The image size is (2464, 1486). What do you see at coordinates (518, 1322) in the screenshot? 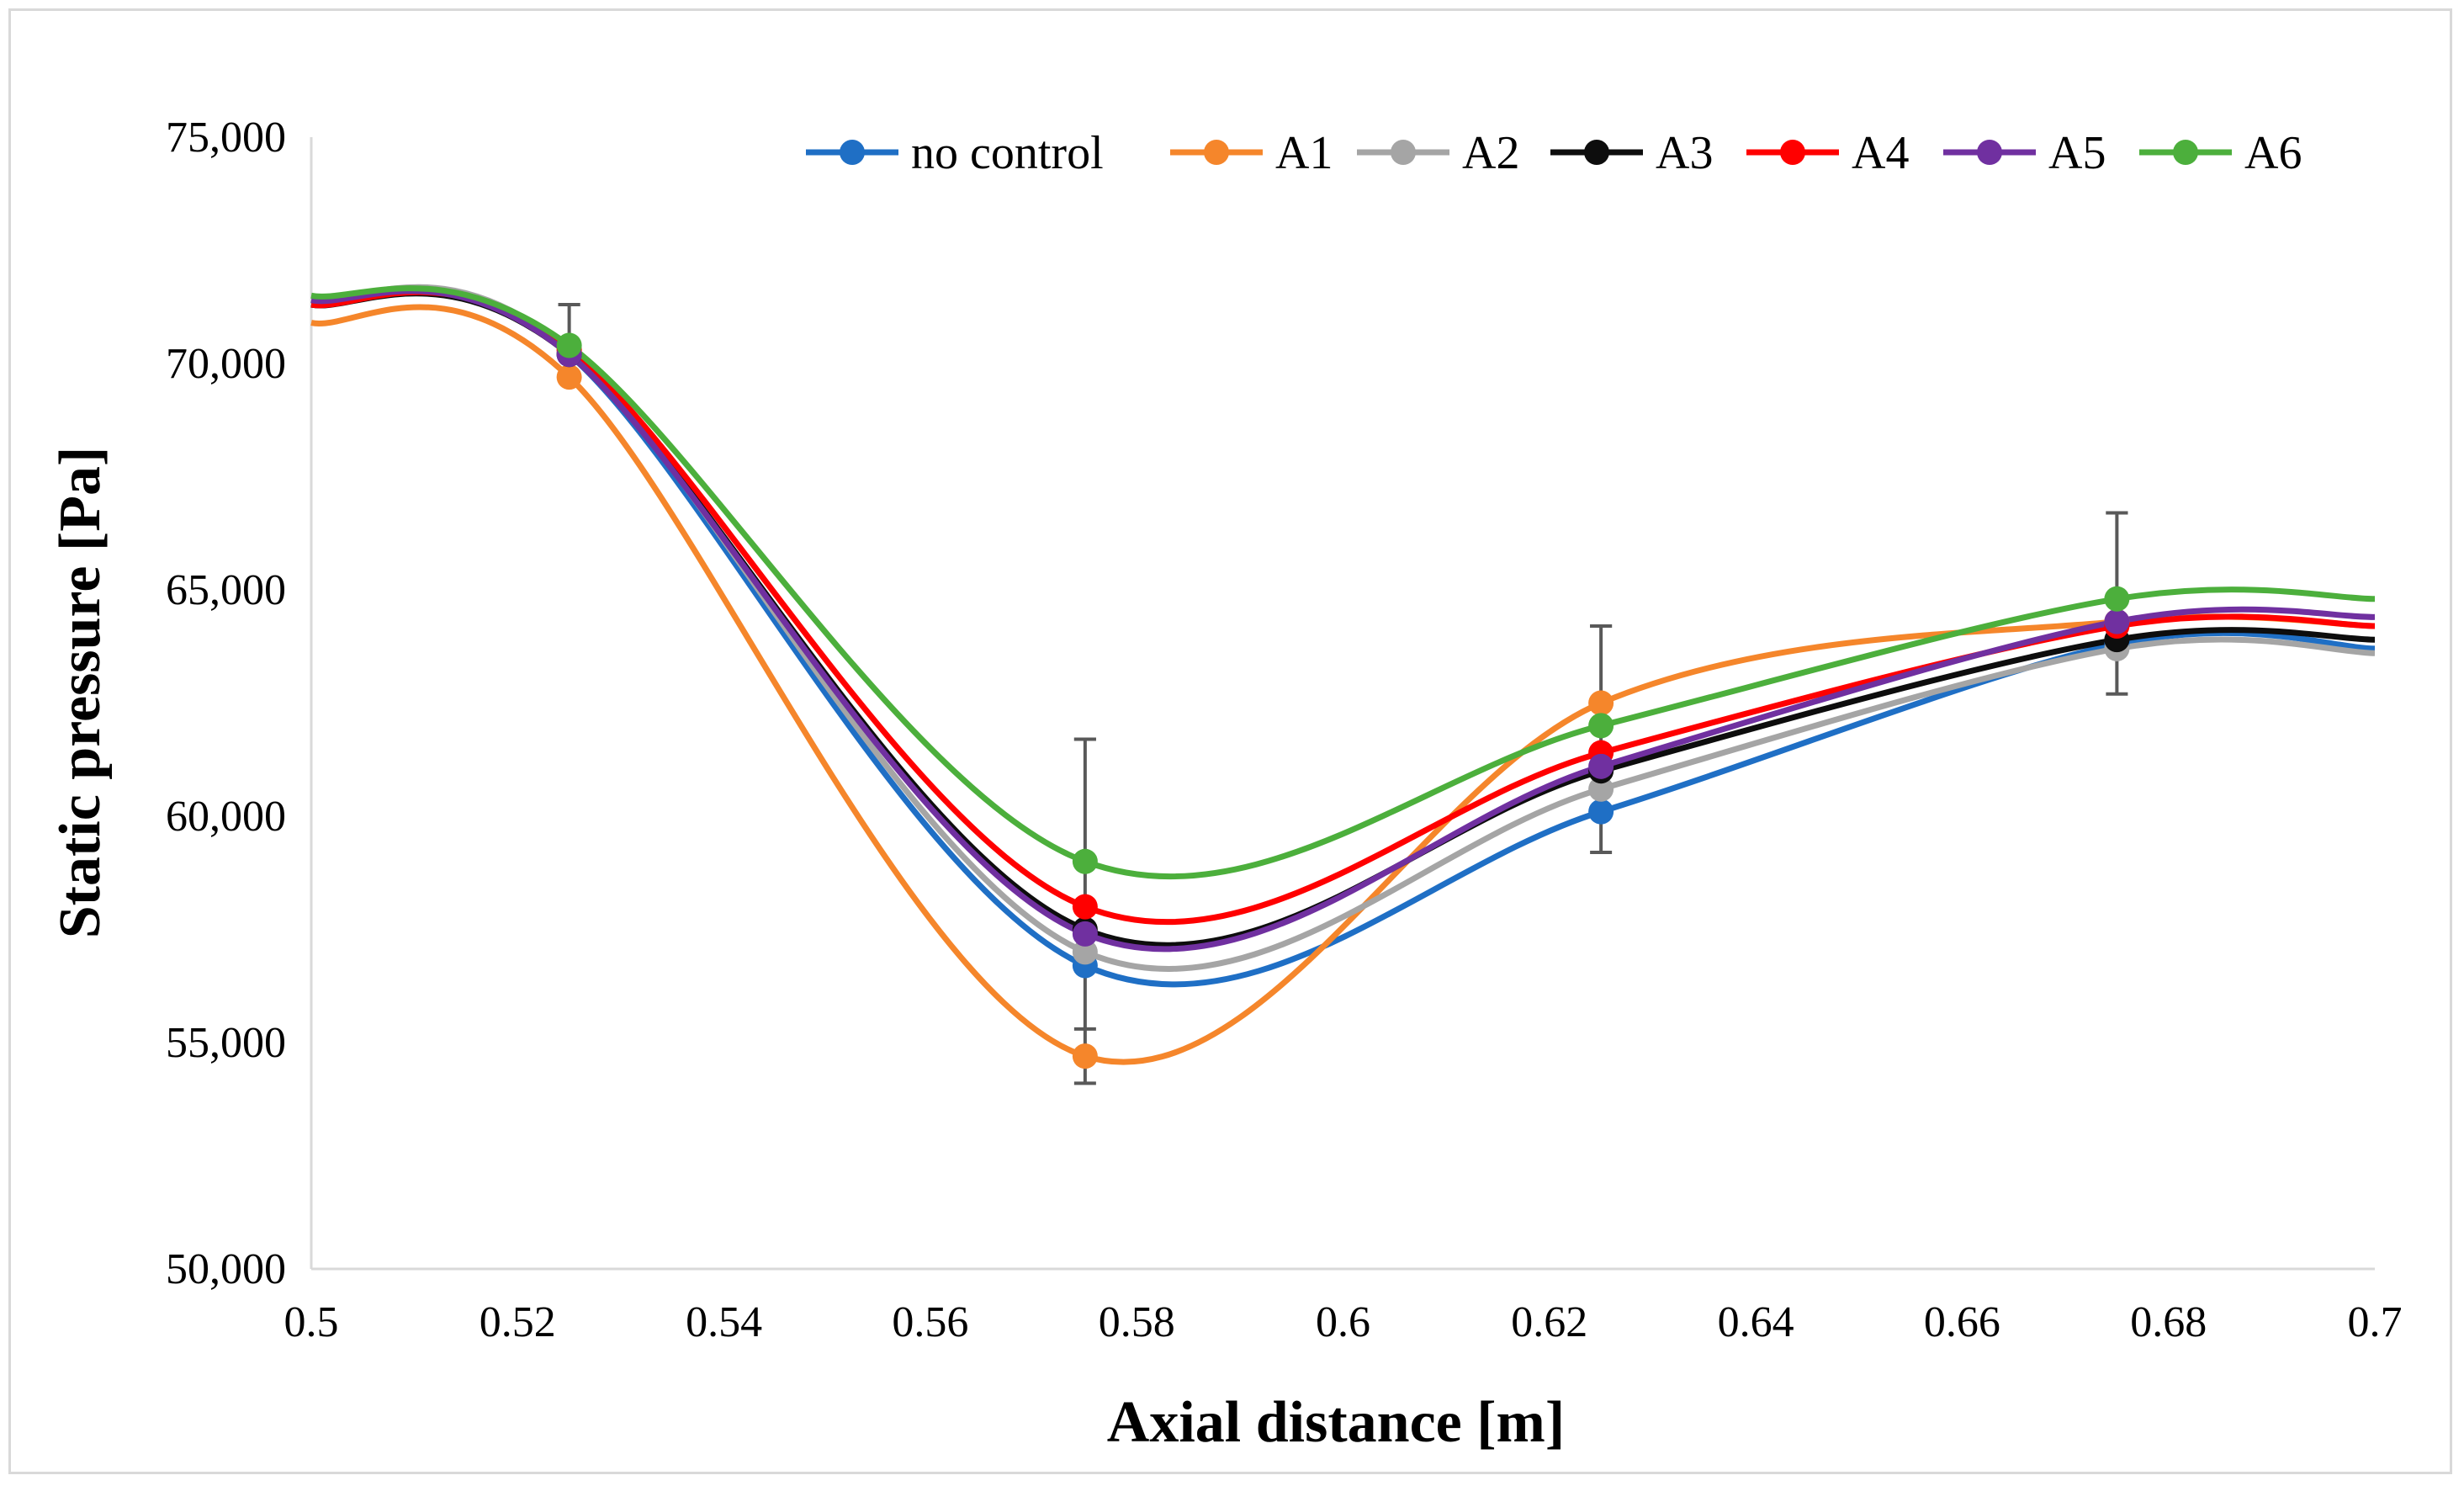
I see `x-tick-label: 0.52` at bounding box center [518, 1322].